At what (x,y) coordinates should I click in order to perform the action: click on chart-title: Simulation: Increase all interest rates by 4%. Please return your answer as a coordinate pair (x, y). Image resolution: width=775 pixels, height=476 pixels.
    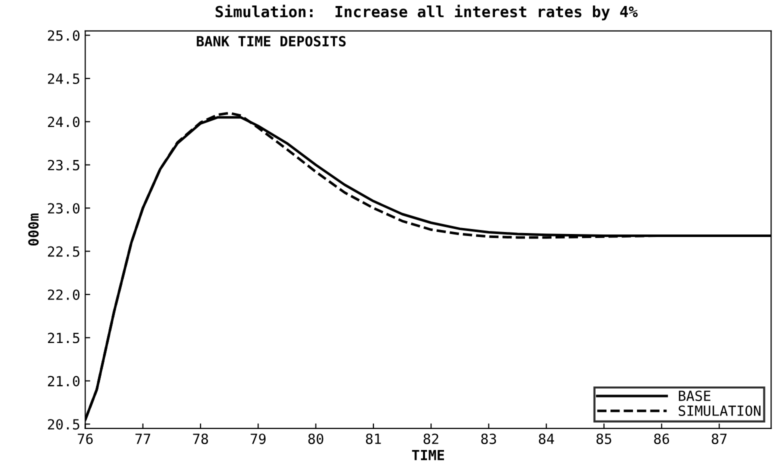
    Looking at the image, I should click on (427, 12).